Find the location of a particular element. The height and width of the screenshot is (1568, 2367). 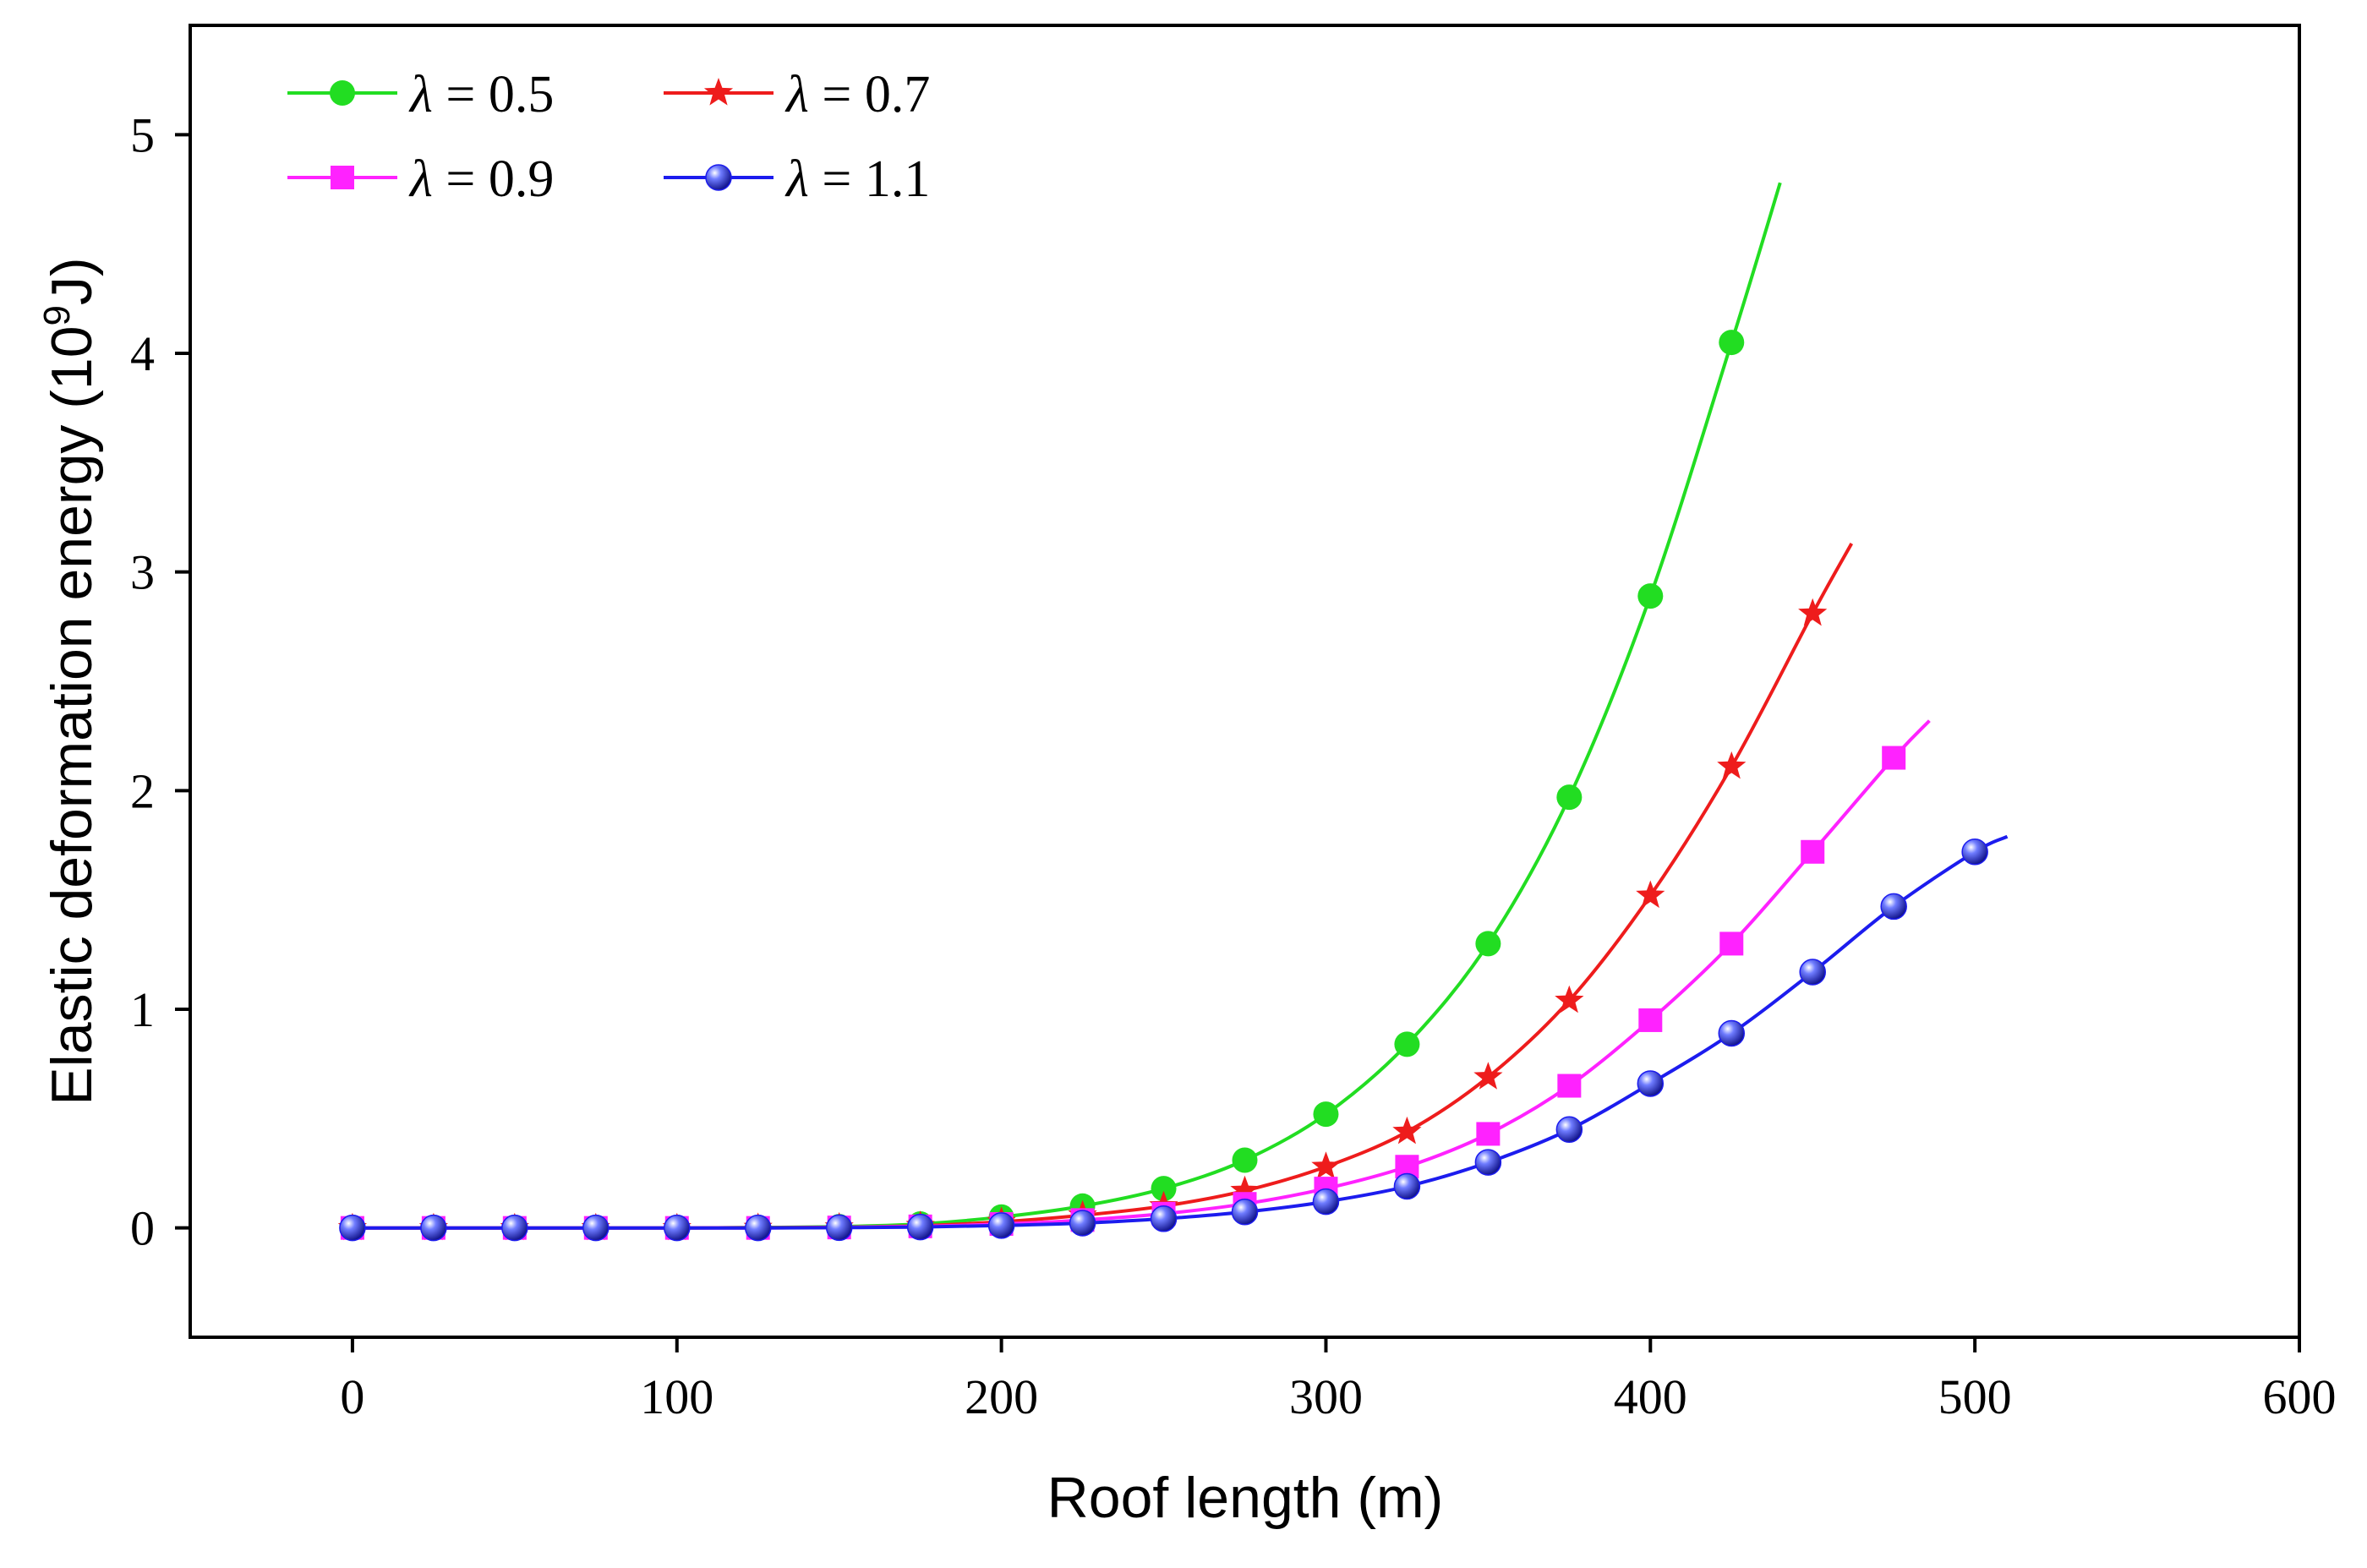

legend-value: 0.5 is located at coordinates (522, 94).